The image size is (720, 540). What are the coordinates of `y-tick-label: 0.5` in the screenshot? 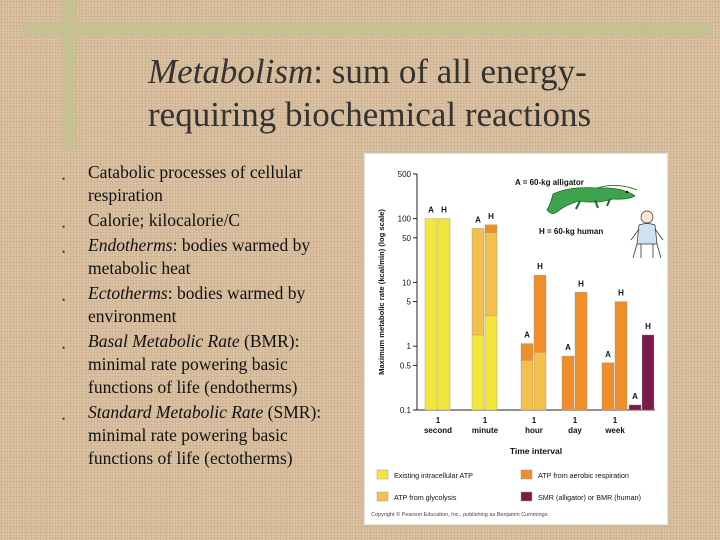 It's located at (406, 365).